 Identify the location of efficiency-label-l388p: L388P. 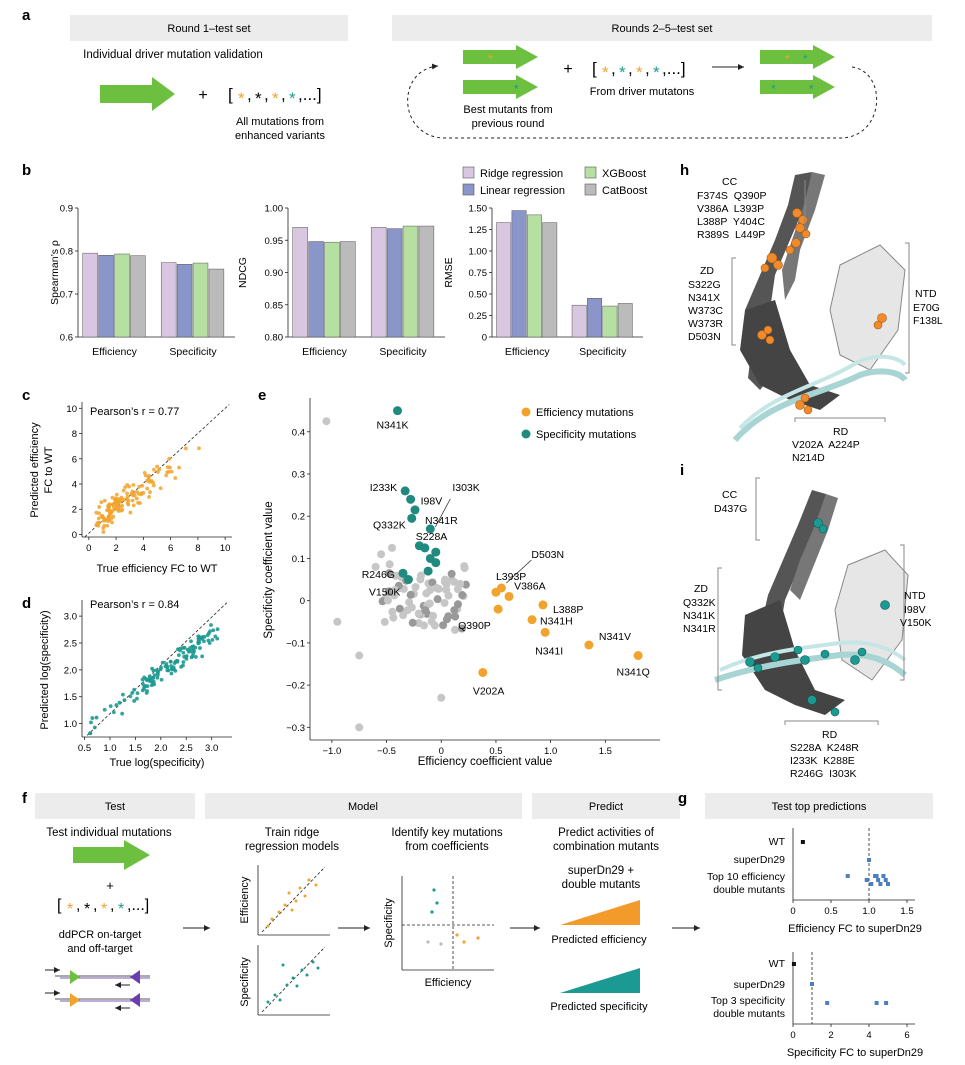
(568, 610).